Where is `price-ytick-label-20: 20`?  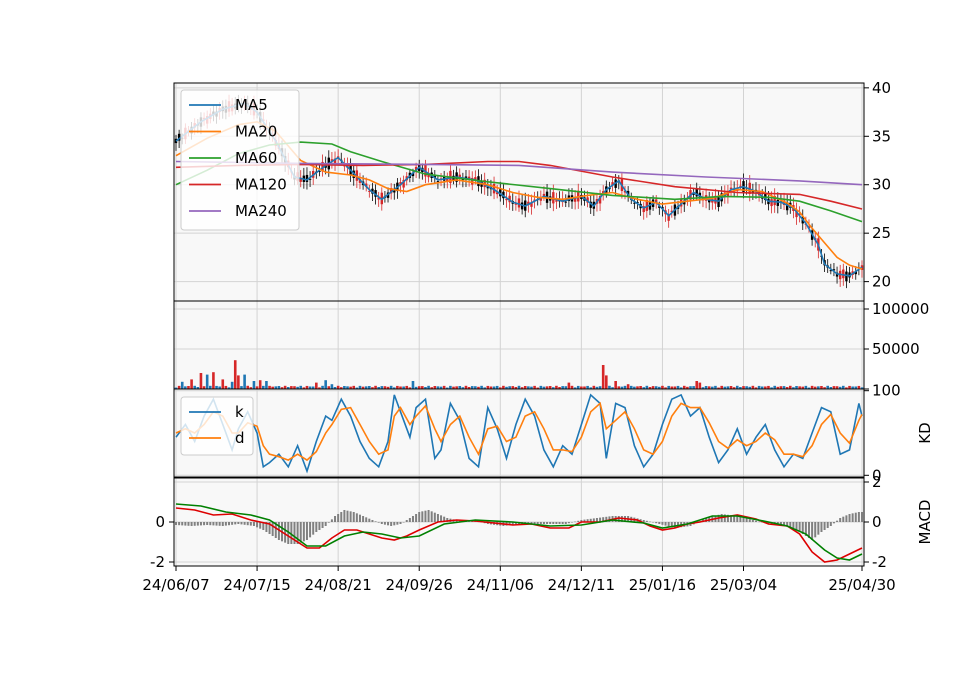
price-ytick-label-20: 20 is located at coordinates (881, 282).